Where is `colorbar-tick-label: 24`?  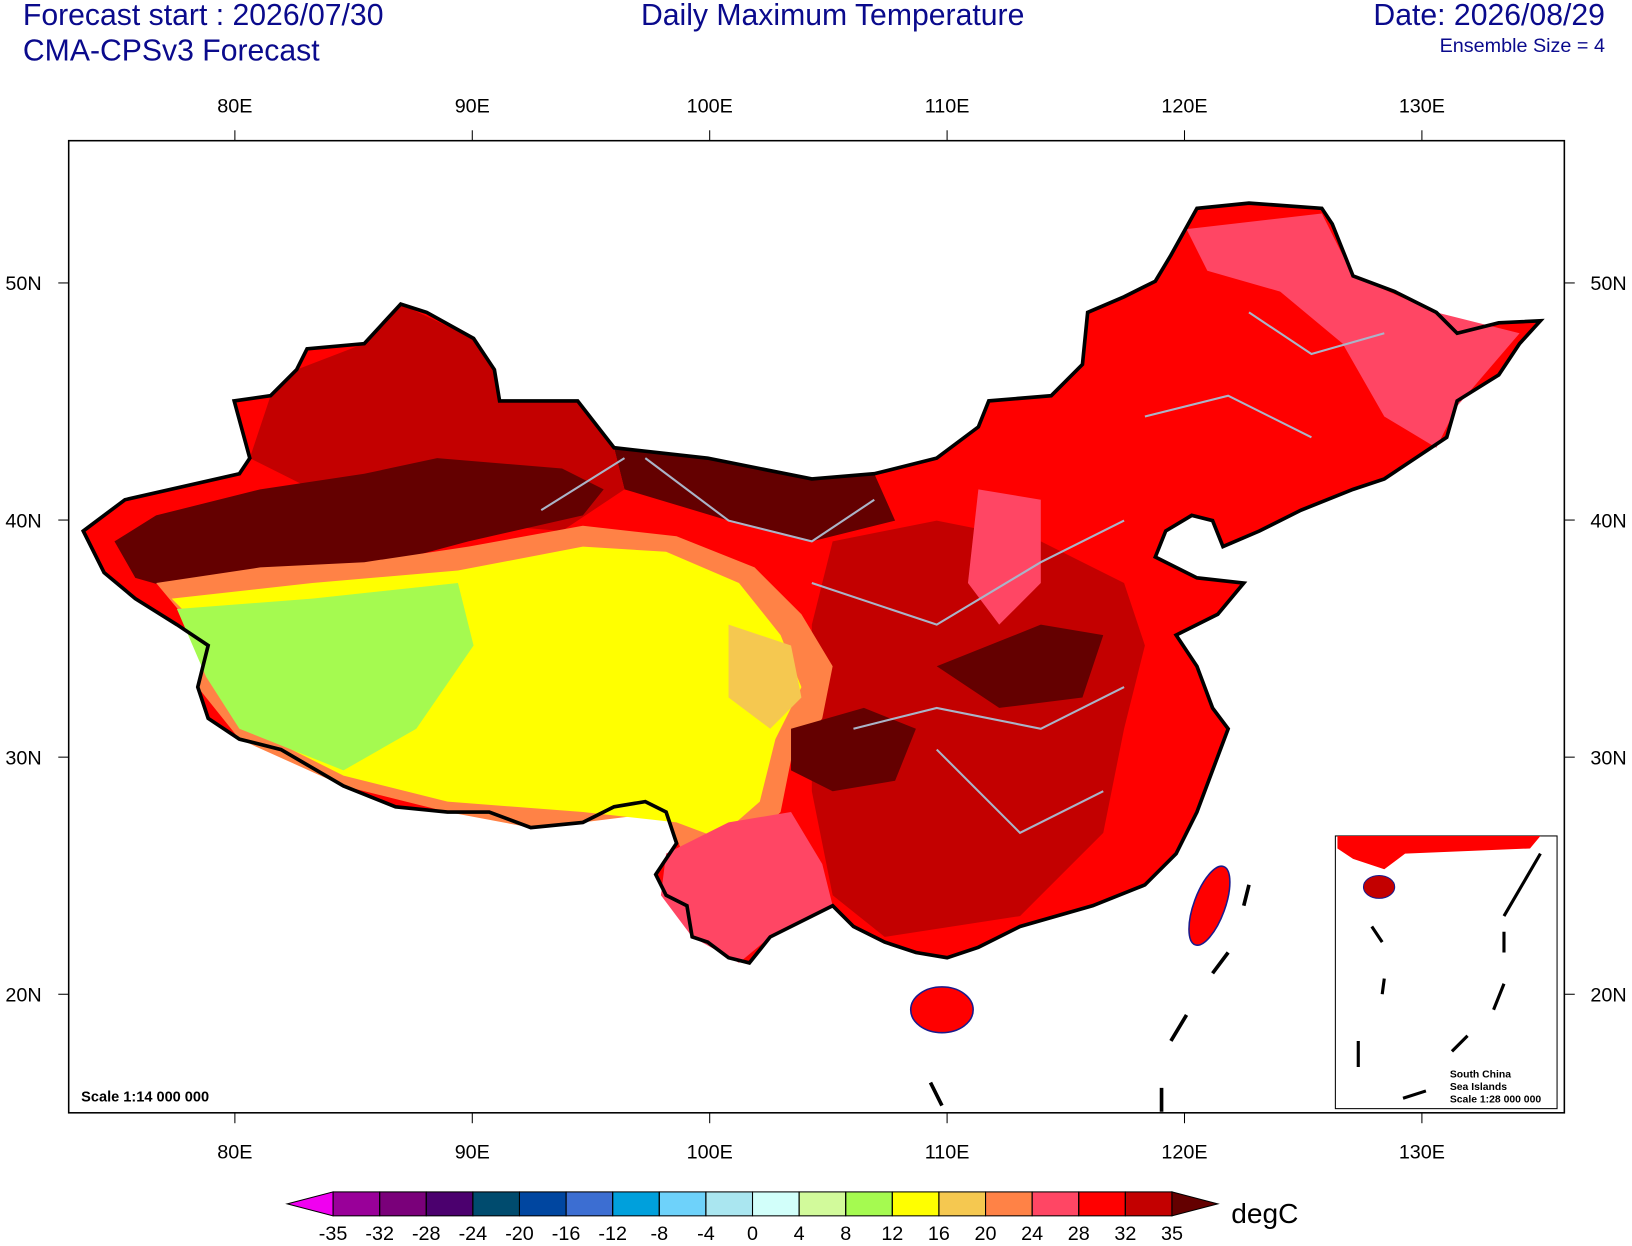 colorbar-tick-label: 24 is located at coordinates (1032, 1232).